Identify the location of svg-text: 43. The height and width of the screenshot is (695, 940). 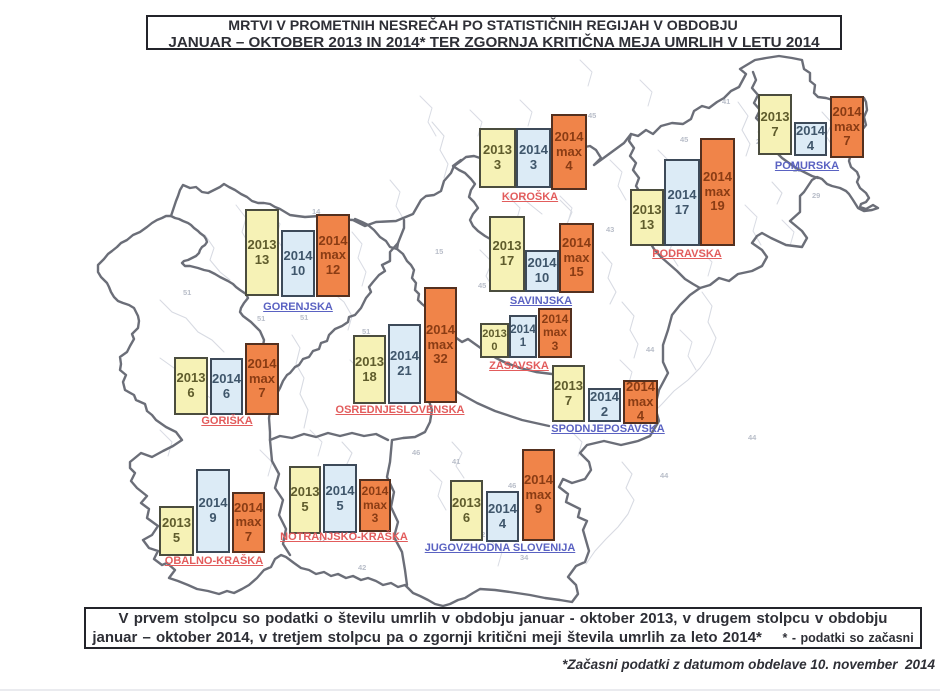
(610, 229).